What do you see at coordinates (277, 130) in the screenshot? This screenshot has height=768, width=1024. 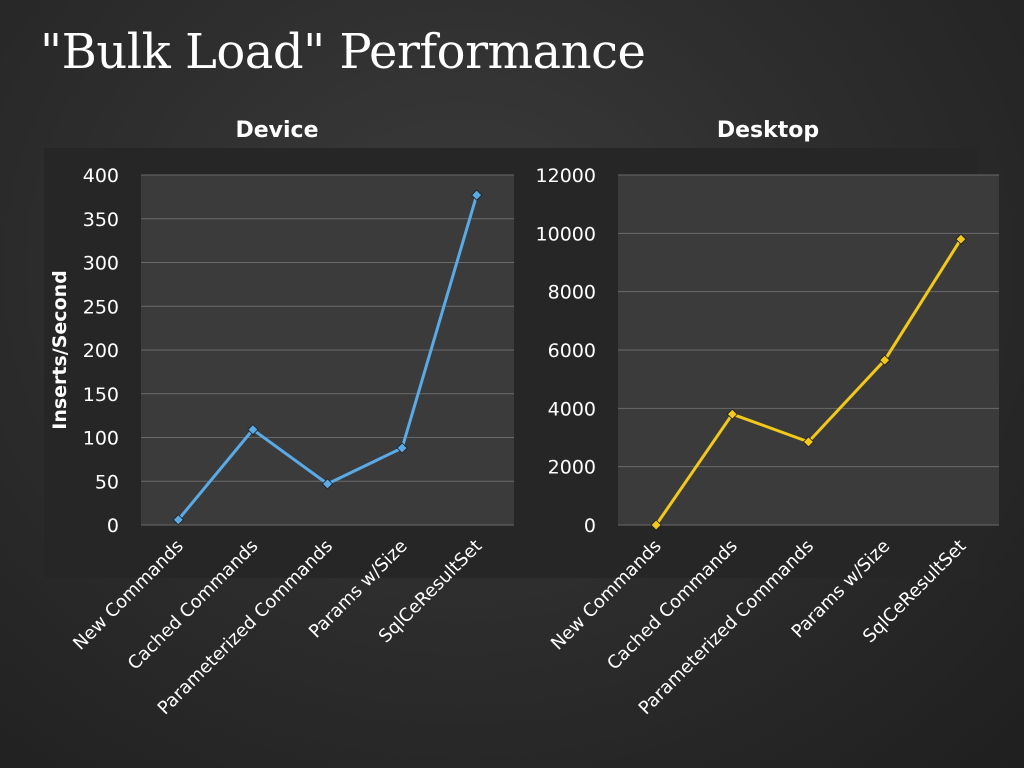 I see `device-chart-title: Device` at bounding box center [277, 130].